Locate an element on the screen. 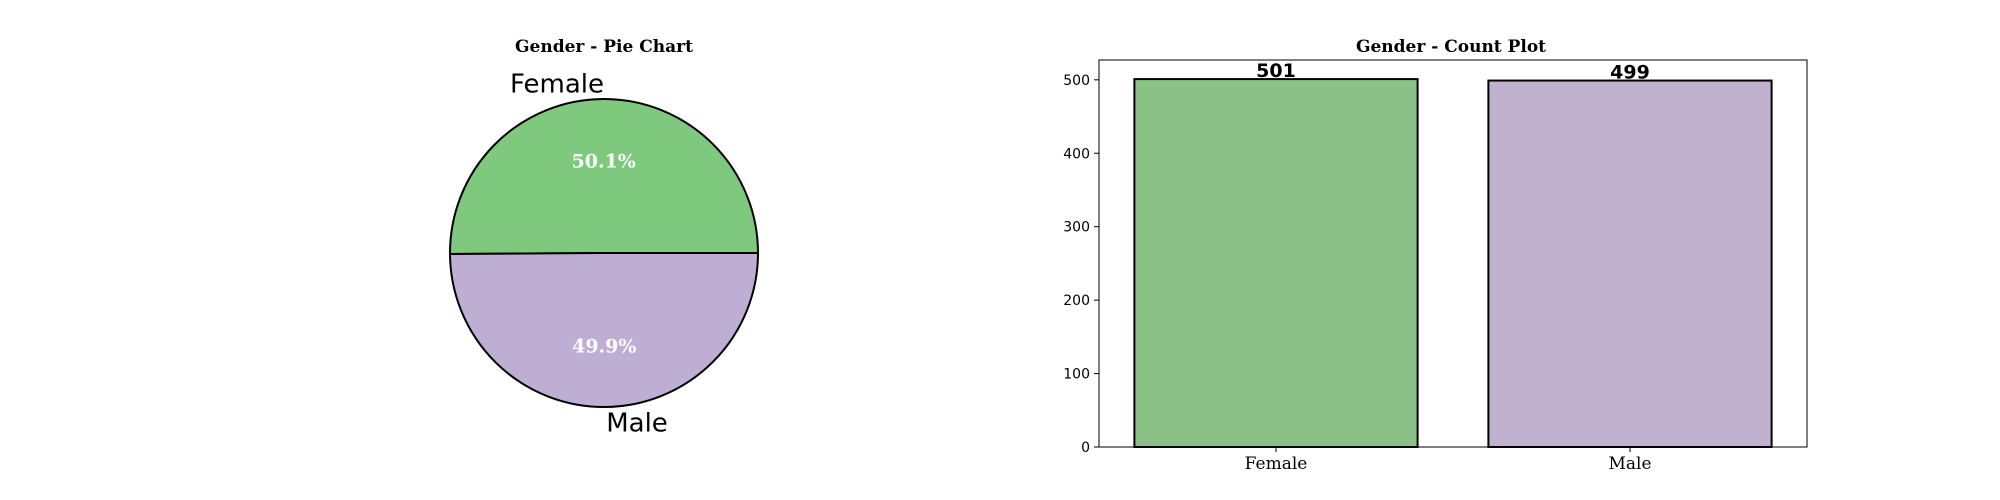  y-axis: 0 100 200 300 400 500 is located at coordinates (1081, 264).